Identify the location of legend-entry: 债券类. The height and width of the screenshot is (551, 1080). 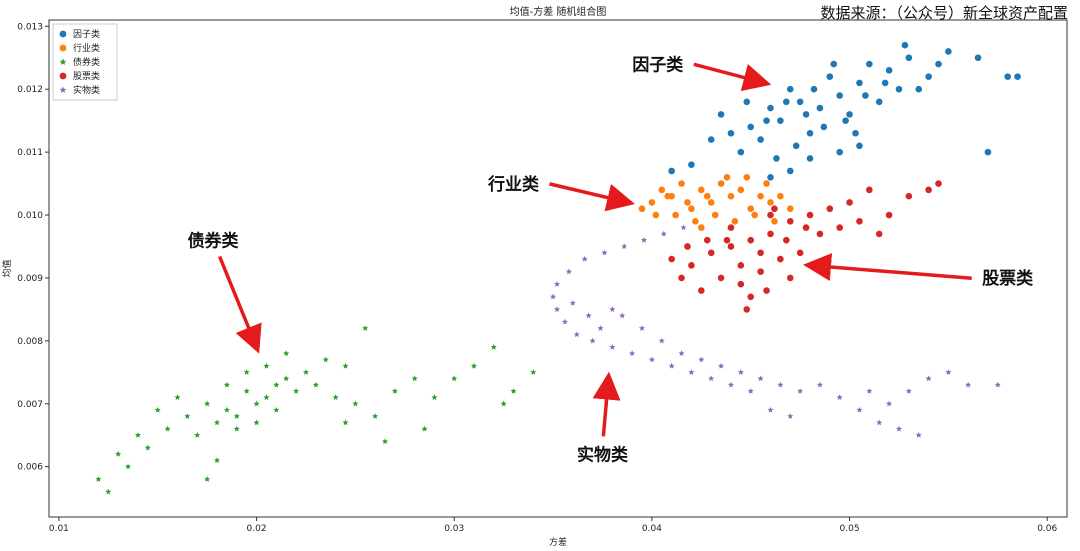
(86, 62).